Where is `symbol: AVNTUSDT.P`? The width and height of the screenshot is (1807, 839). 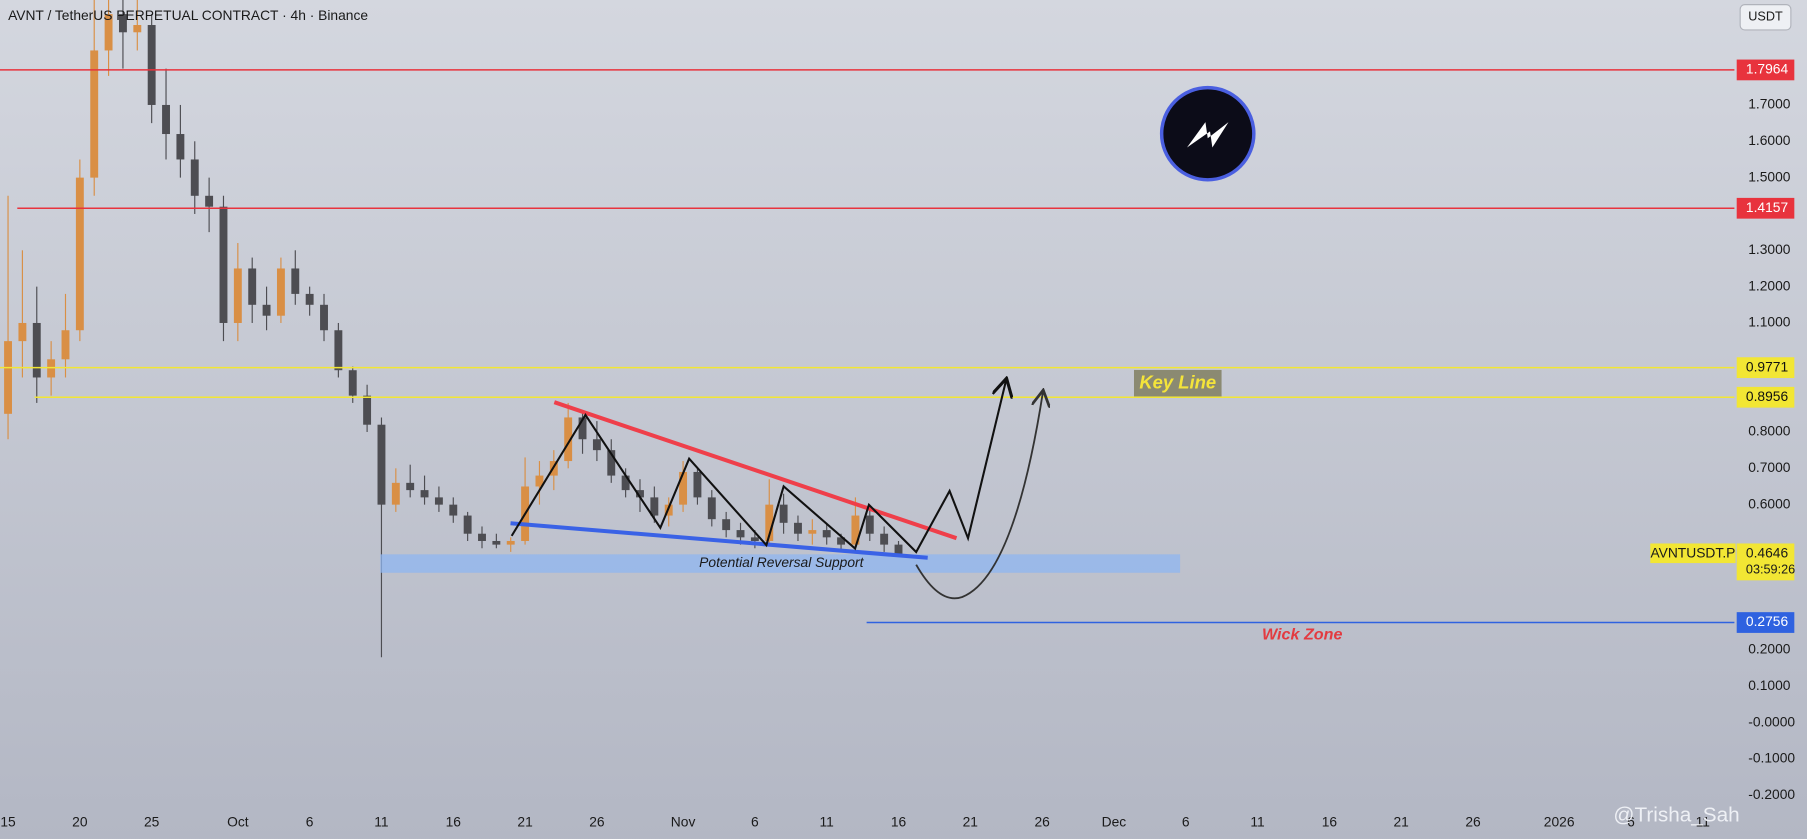
symbol: AVNTUSDT.P is located at coordinates (1692, 553).